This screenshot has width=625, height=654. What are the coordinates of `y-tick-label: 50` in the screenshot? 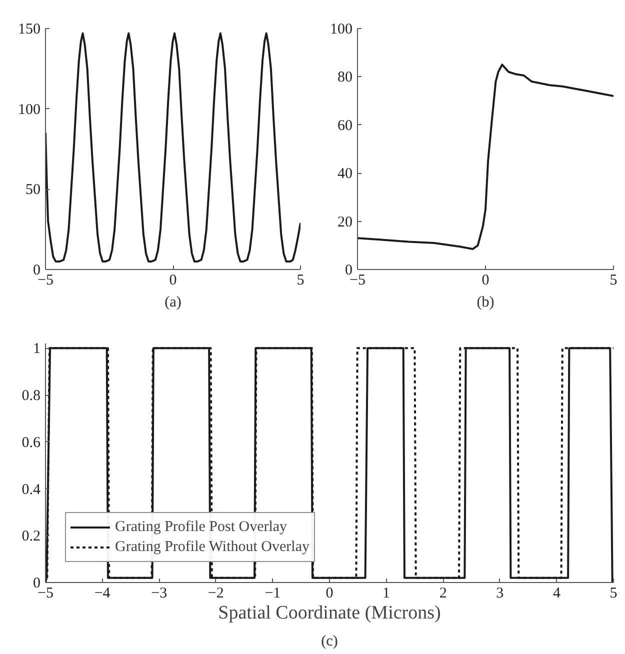 It's located at (33, 190).